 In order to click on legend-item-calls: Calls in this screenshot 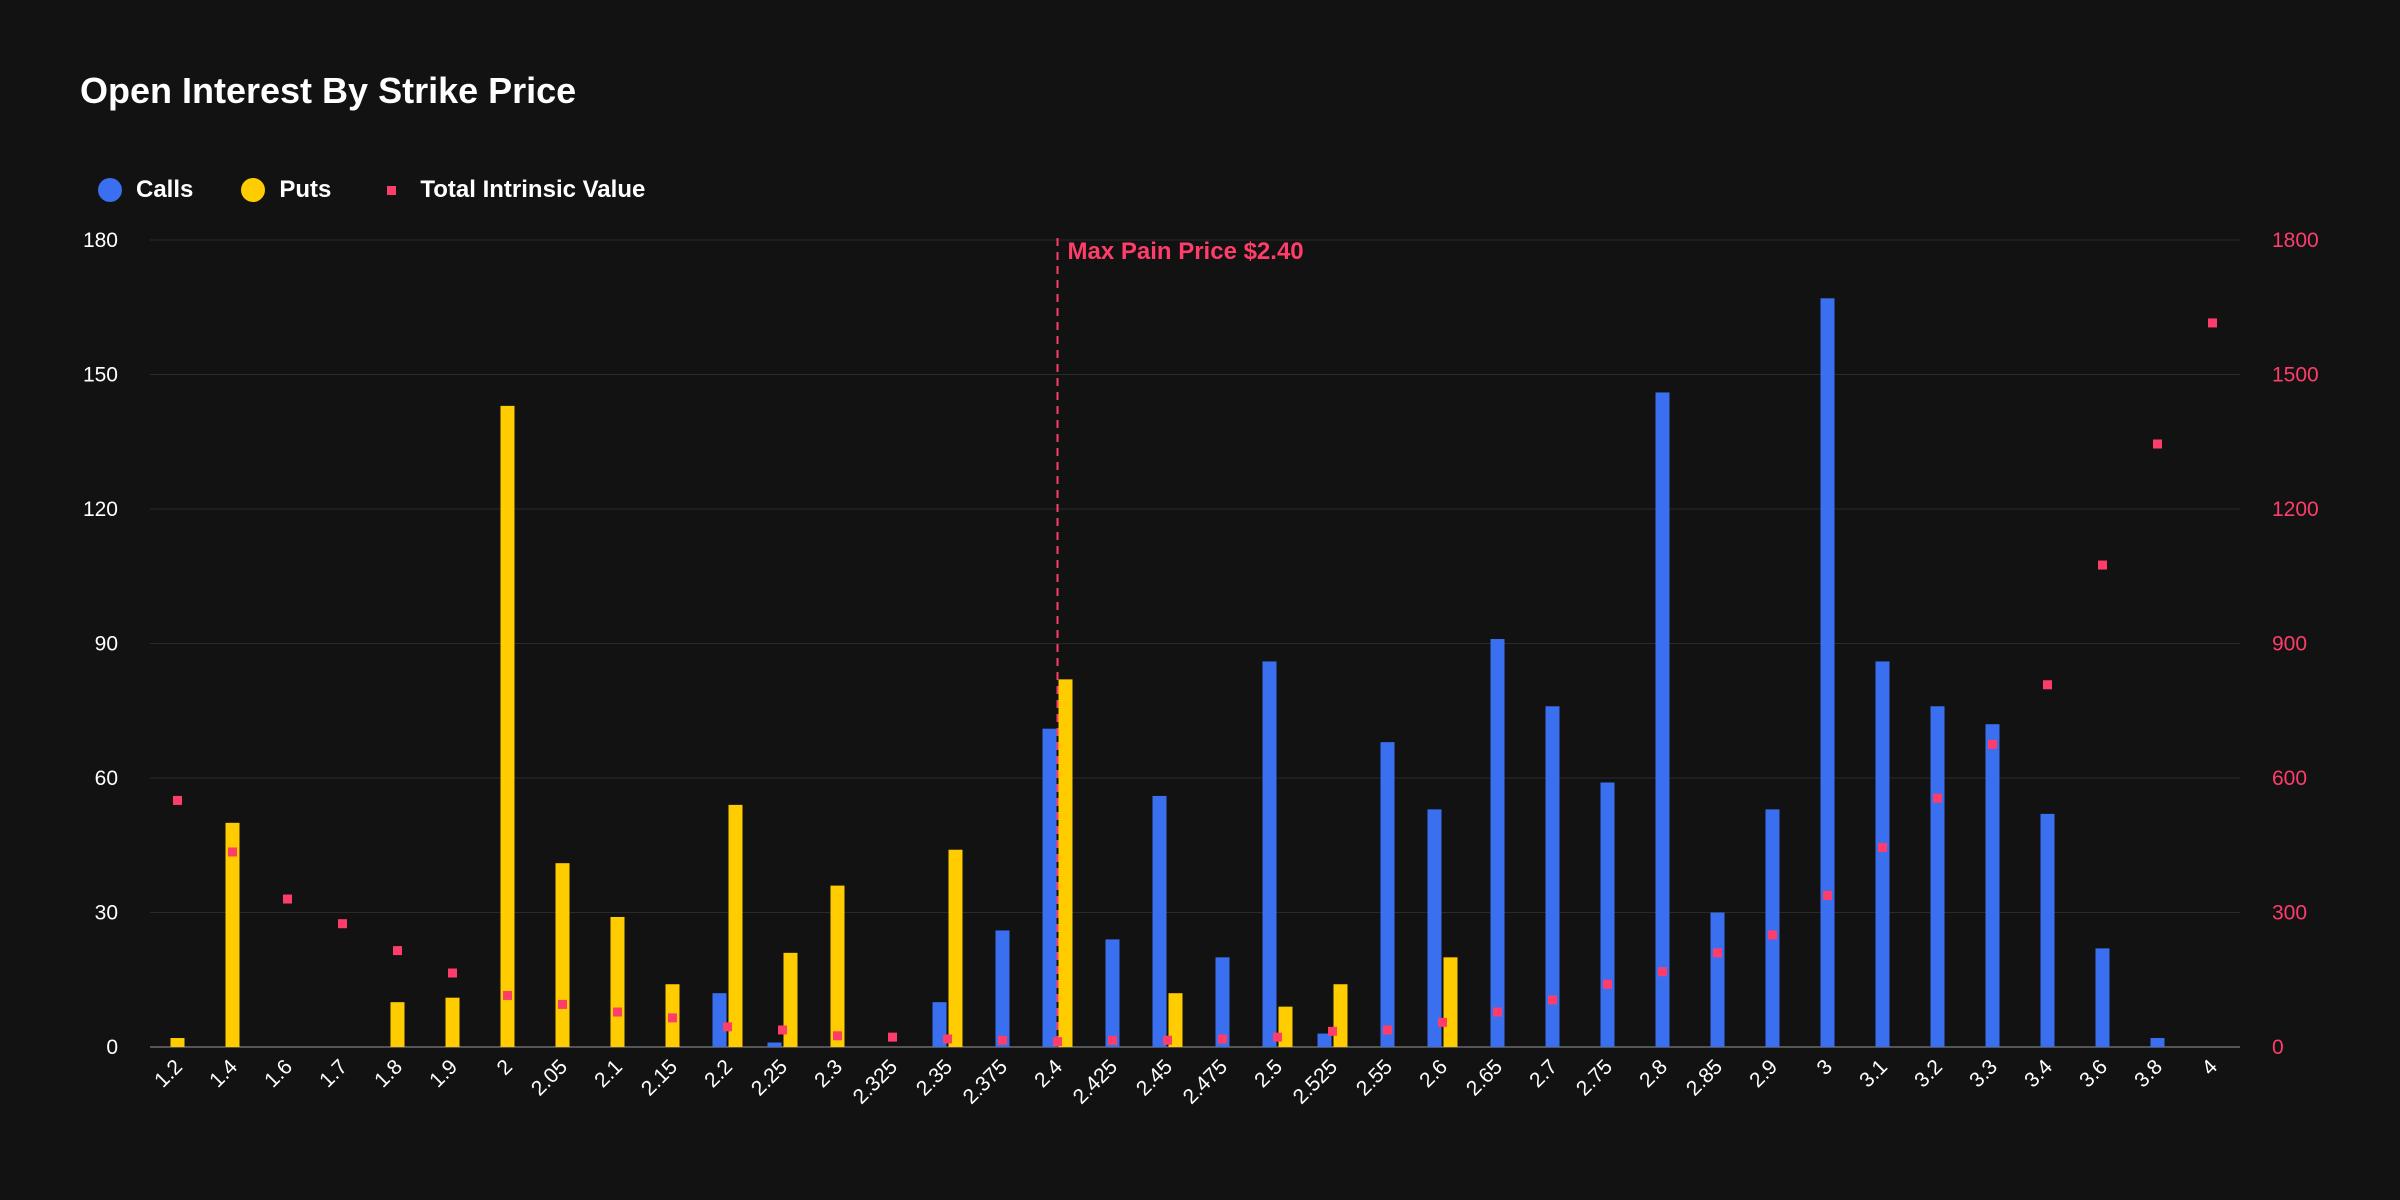, I will do `click(145, 190)`.